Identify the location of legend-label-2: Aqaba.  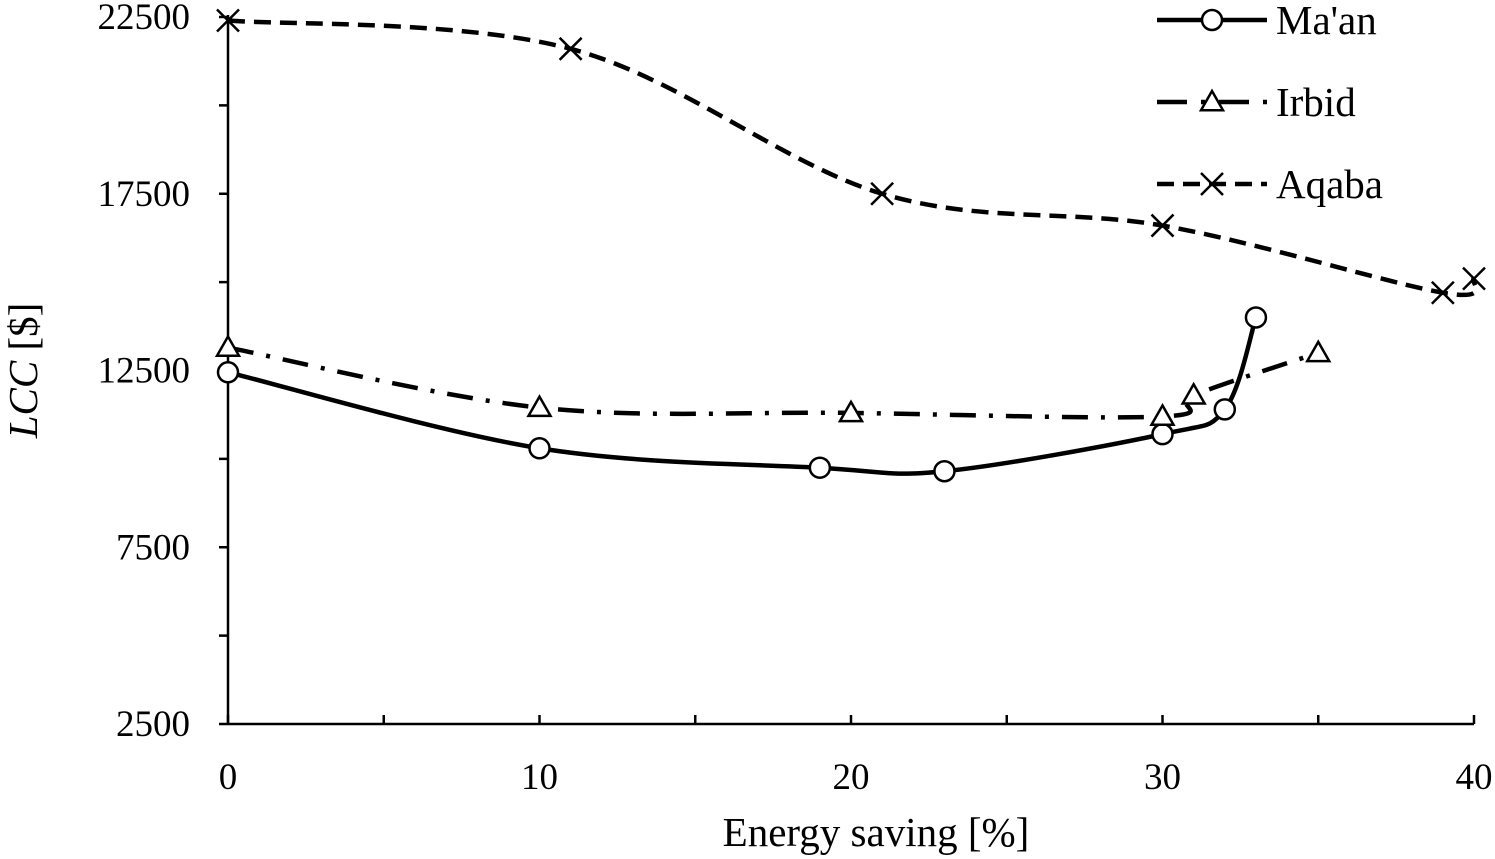
(1329, 184).